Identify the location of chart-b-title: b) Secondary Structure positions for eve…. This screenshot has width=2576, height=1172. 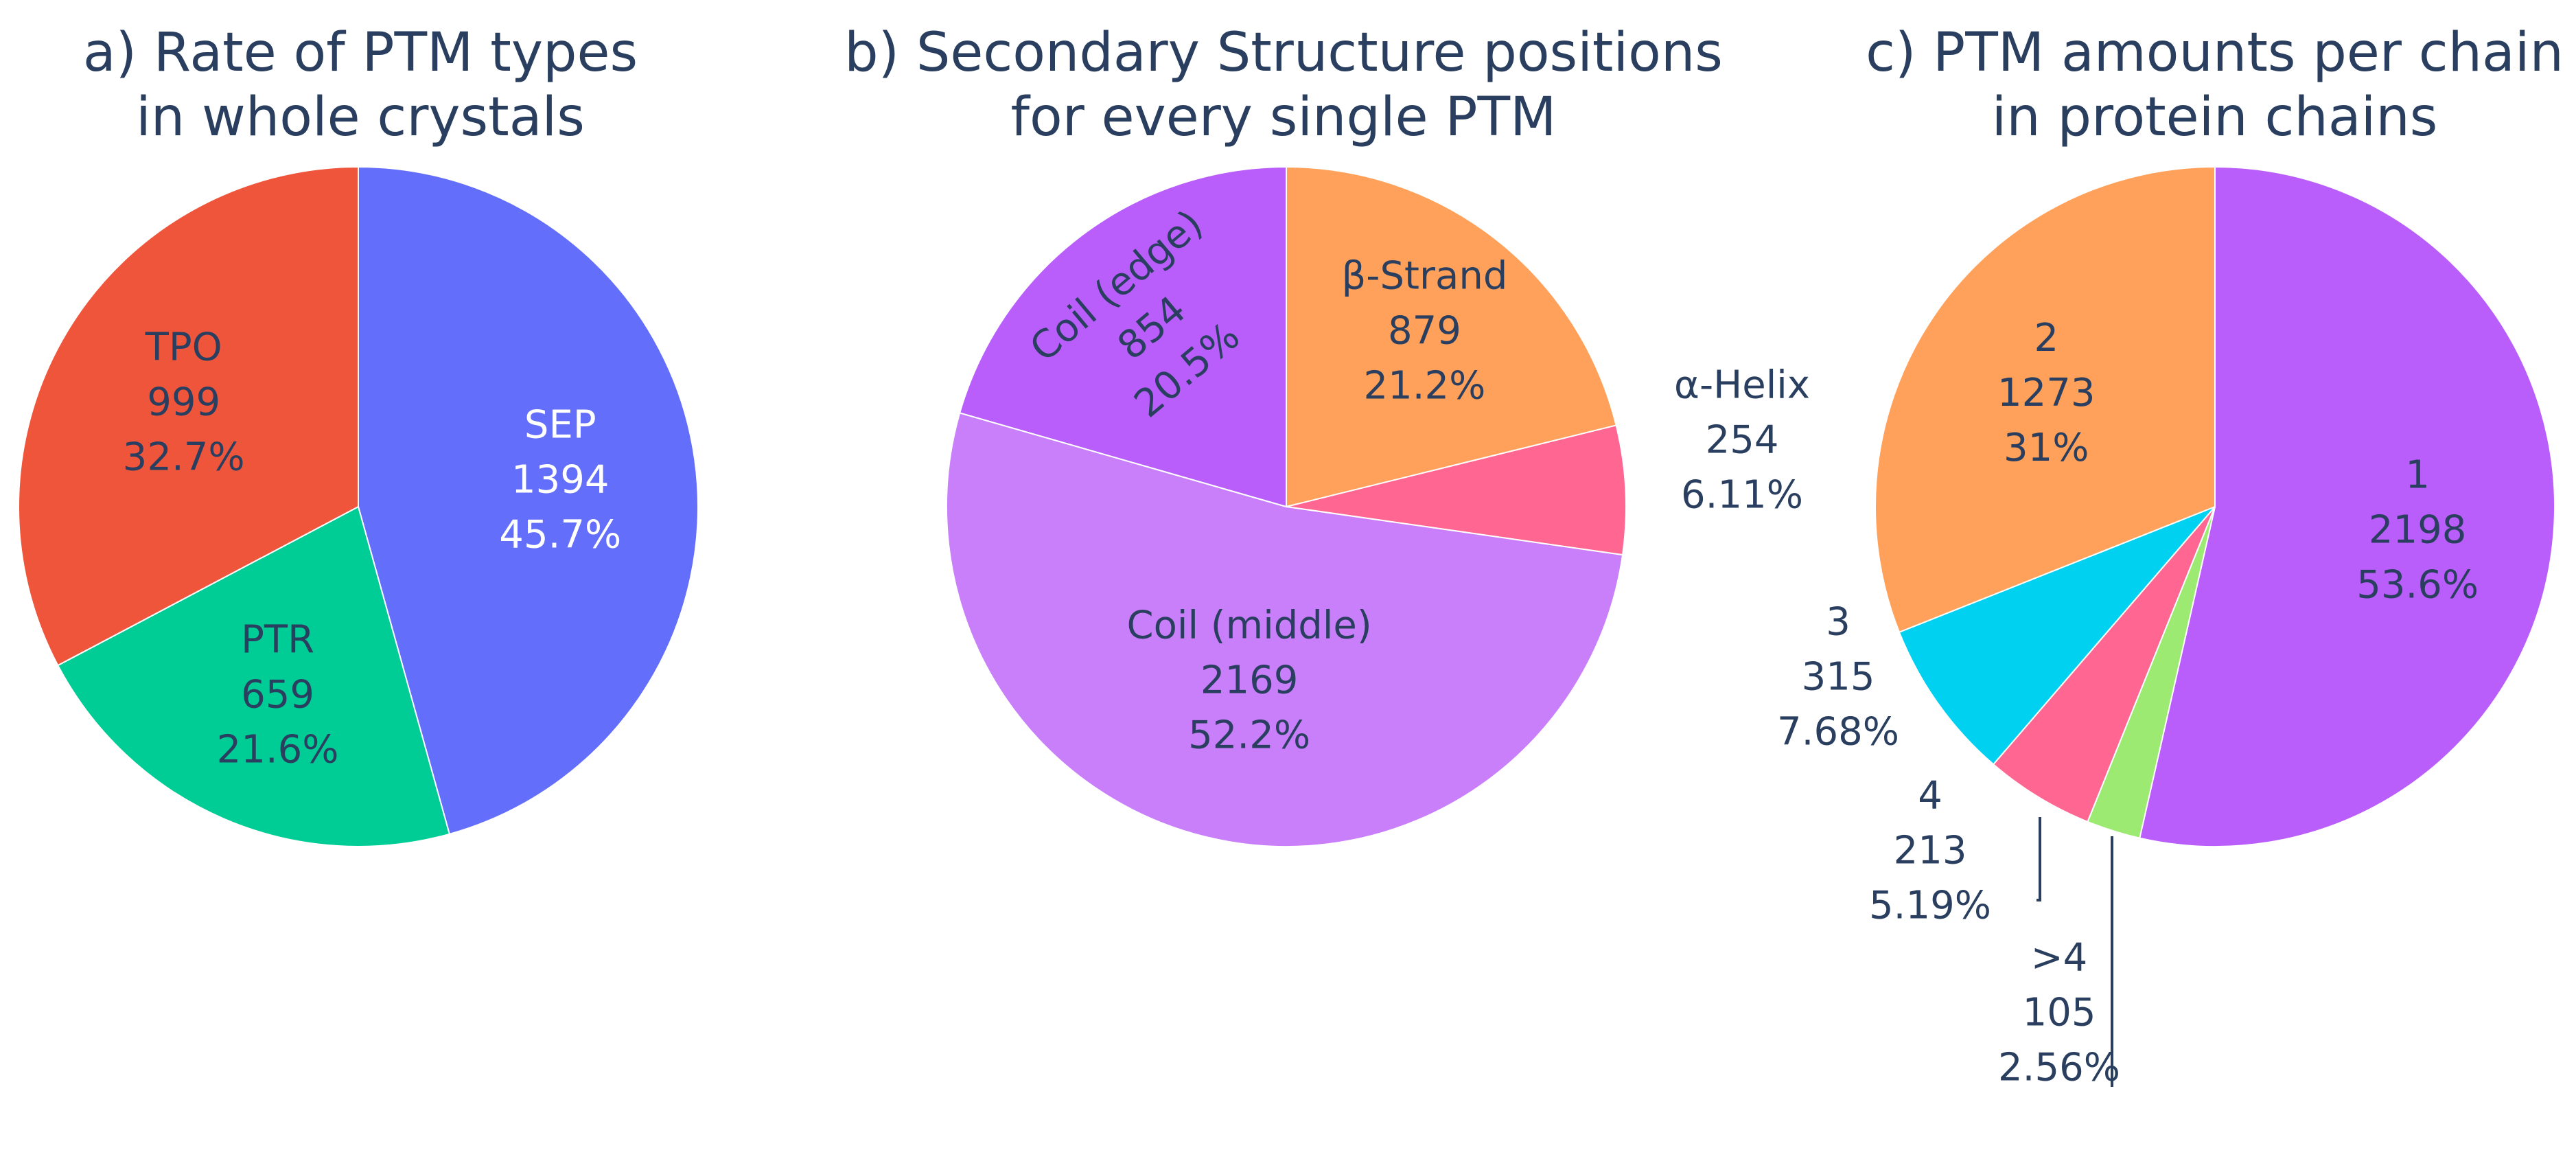
(1283, 85).